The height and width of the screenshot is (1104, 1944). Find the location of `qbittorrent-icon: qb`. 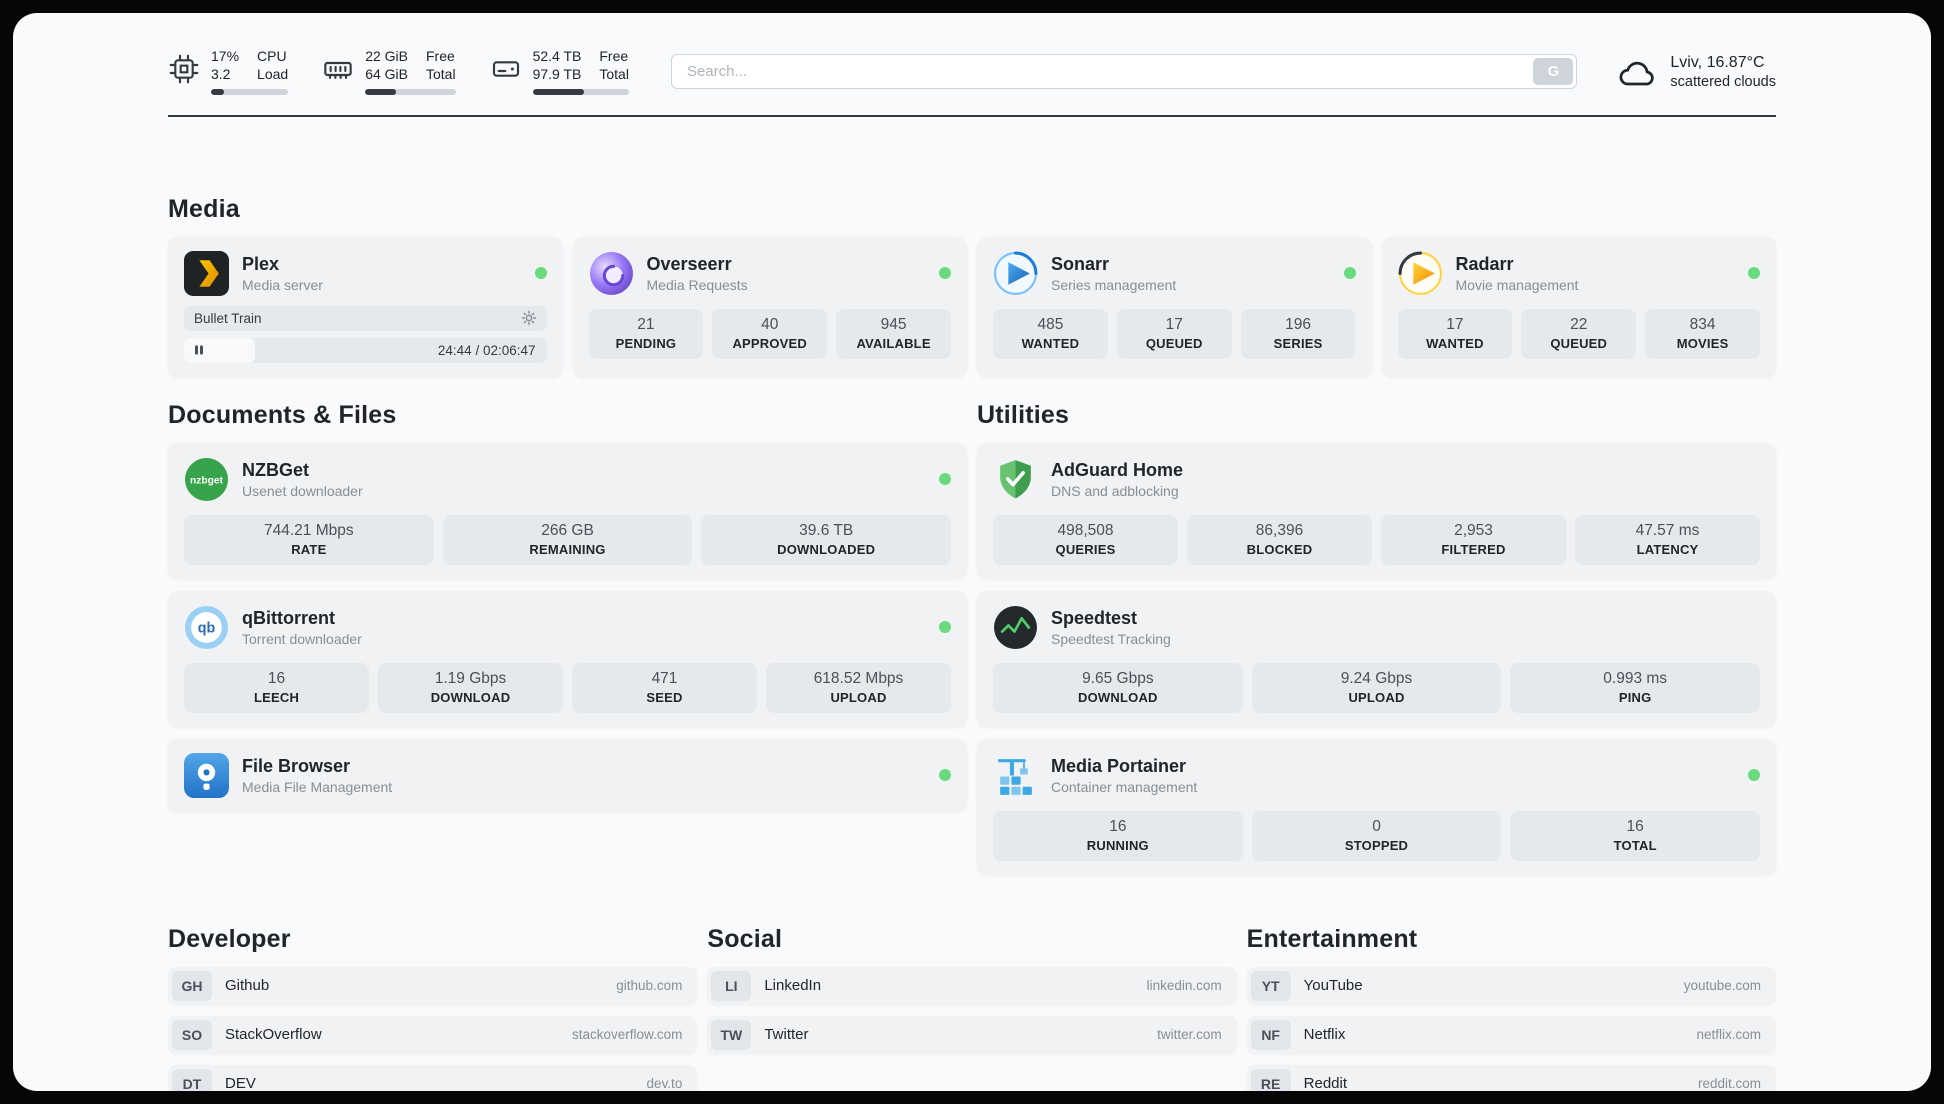

qbittorrent-icon: qb is located at coordinates (206, 627).